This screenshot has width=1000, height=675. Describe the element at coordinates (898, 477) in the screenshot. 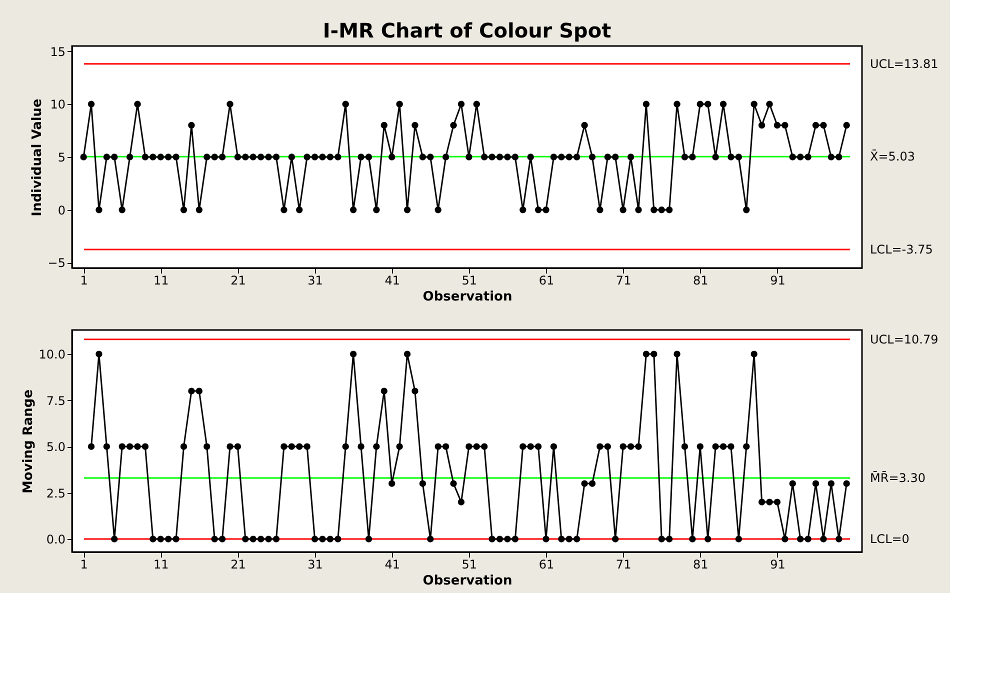

I see `ref-line-label: M̄R̄=3.30` at that location.